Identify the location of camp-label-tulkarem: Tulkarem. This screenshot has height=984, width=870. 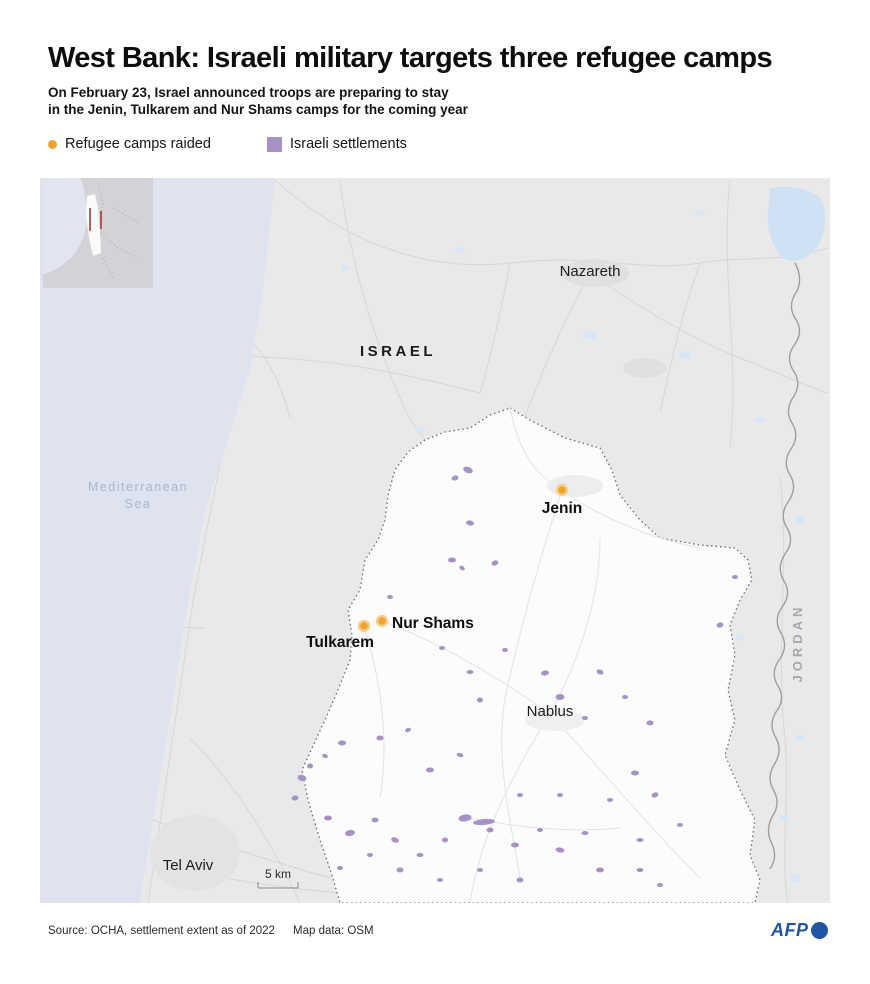
(340, 642).